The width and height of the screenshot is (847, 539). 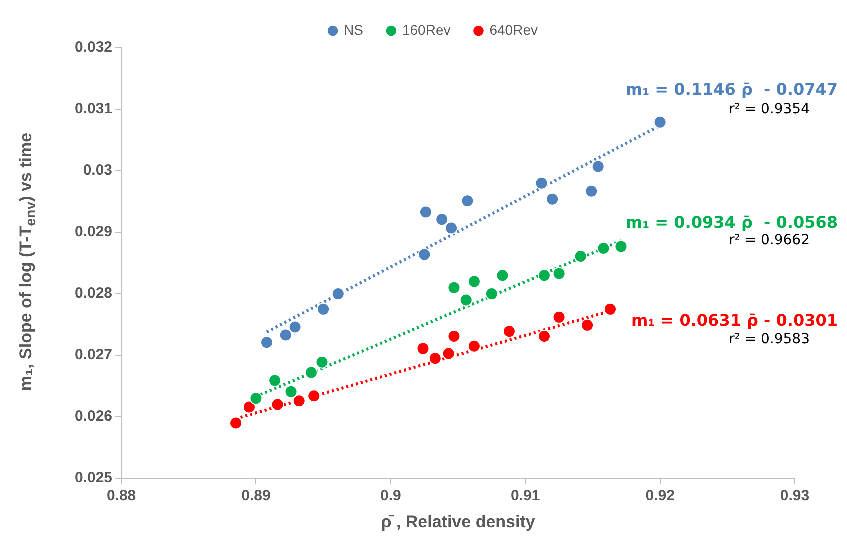 I want to click on y-tick-label: 0.031, so click(x=93, y=109).